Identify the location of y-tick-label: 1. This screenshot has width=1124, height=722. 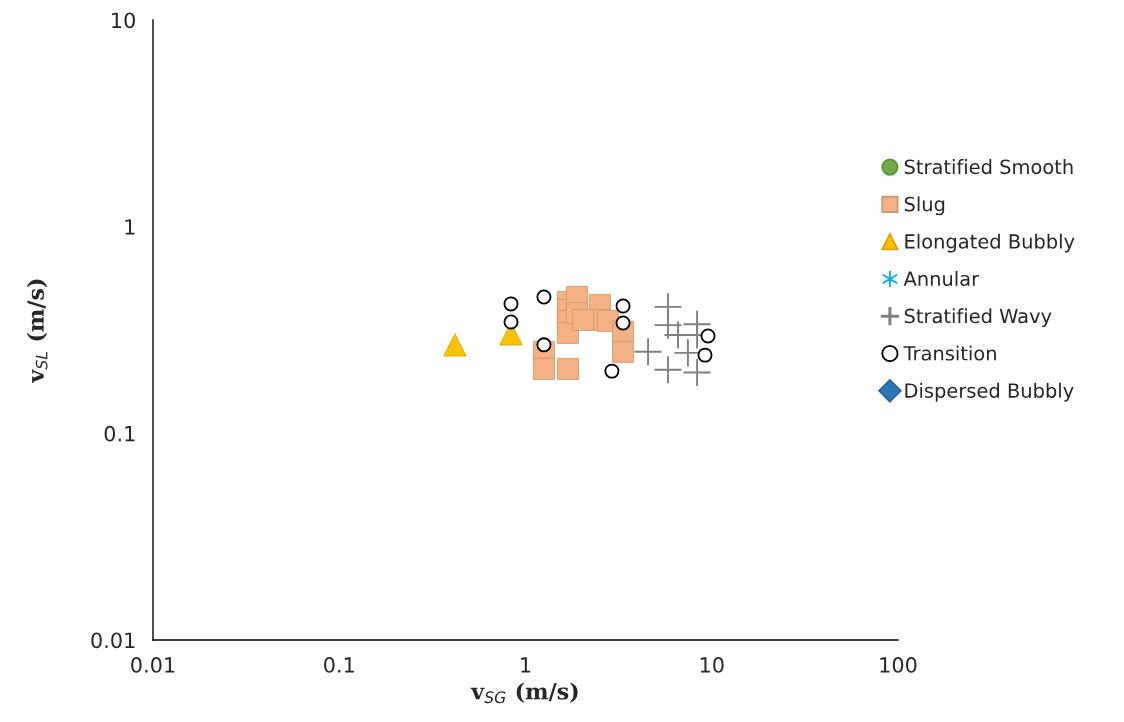
(130, 227).